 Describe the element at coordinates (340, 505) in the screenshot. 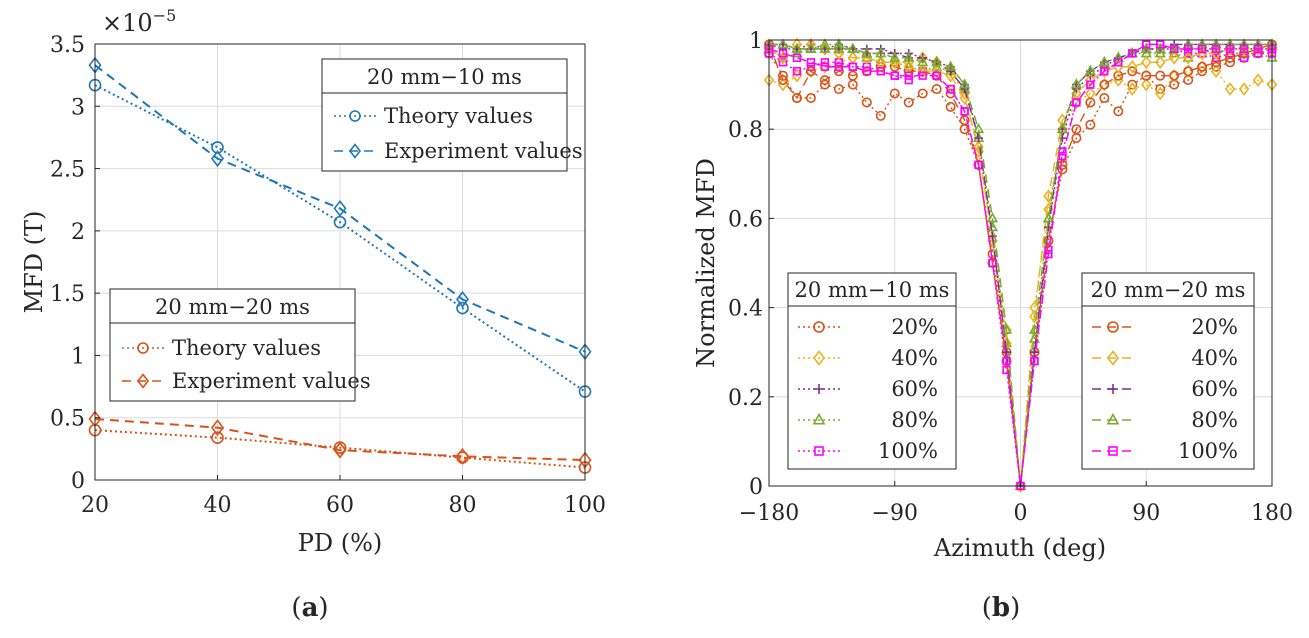

I see `a-x-tick-label: 60` at that location.